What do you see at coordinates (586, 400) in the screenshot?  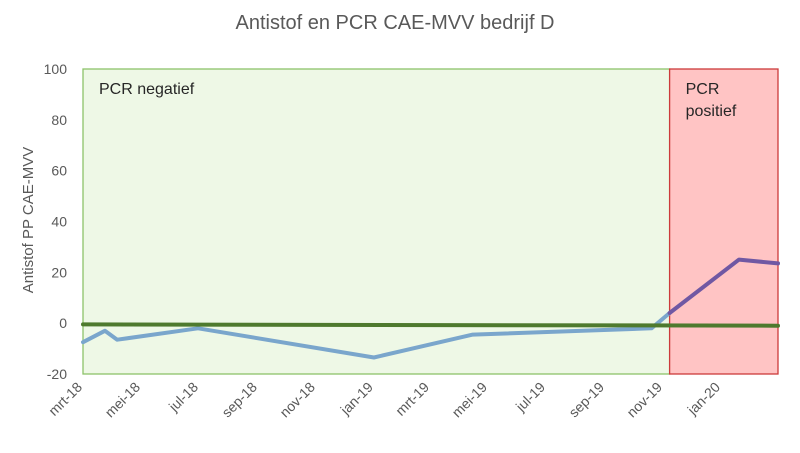 I see `x-tick-label: sep-19` at bounding box center [586, 400].